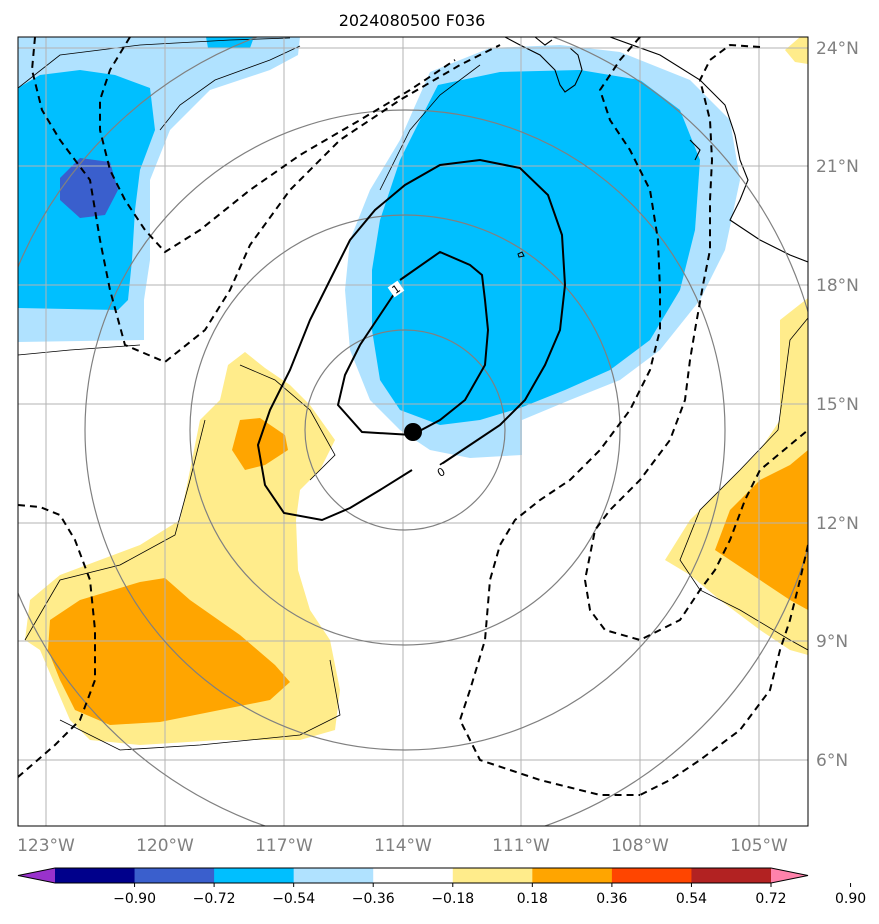 This screenshot has height=924, width=879. What do you see at coordinates (169, 651) in the screenshot?
I see `shade-orange-sw` at bounding box center [169, 651].